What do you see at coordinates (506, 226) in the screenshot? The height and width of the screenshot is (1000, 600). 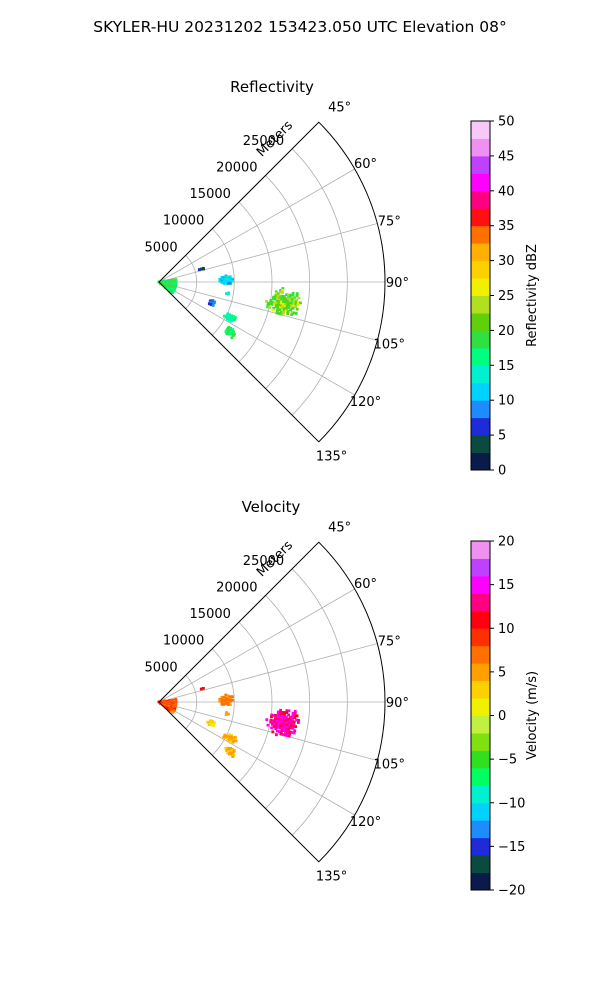 I see `reflectivity-colorbar-tick-label: 35` at bounding box center [506, 226].